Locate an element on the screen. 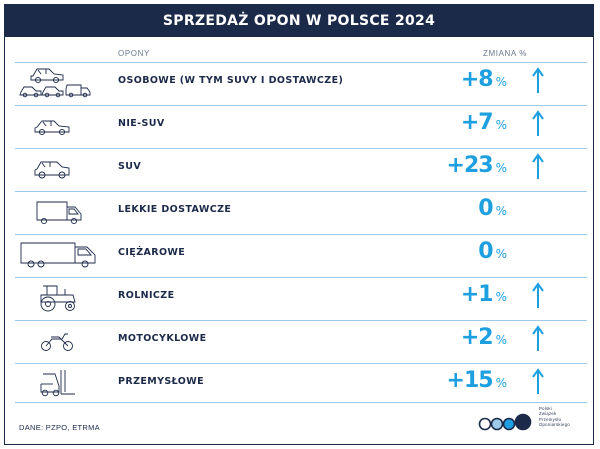 Image resolution: width=600 pixels, height=449 pixels. logo-text: Polski Związek Przemysłu Oponiarskiego is located at coordinates (554, 417).